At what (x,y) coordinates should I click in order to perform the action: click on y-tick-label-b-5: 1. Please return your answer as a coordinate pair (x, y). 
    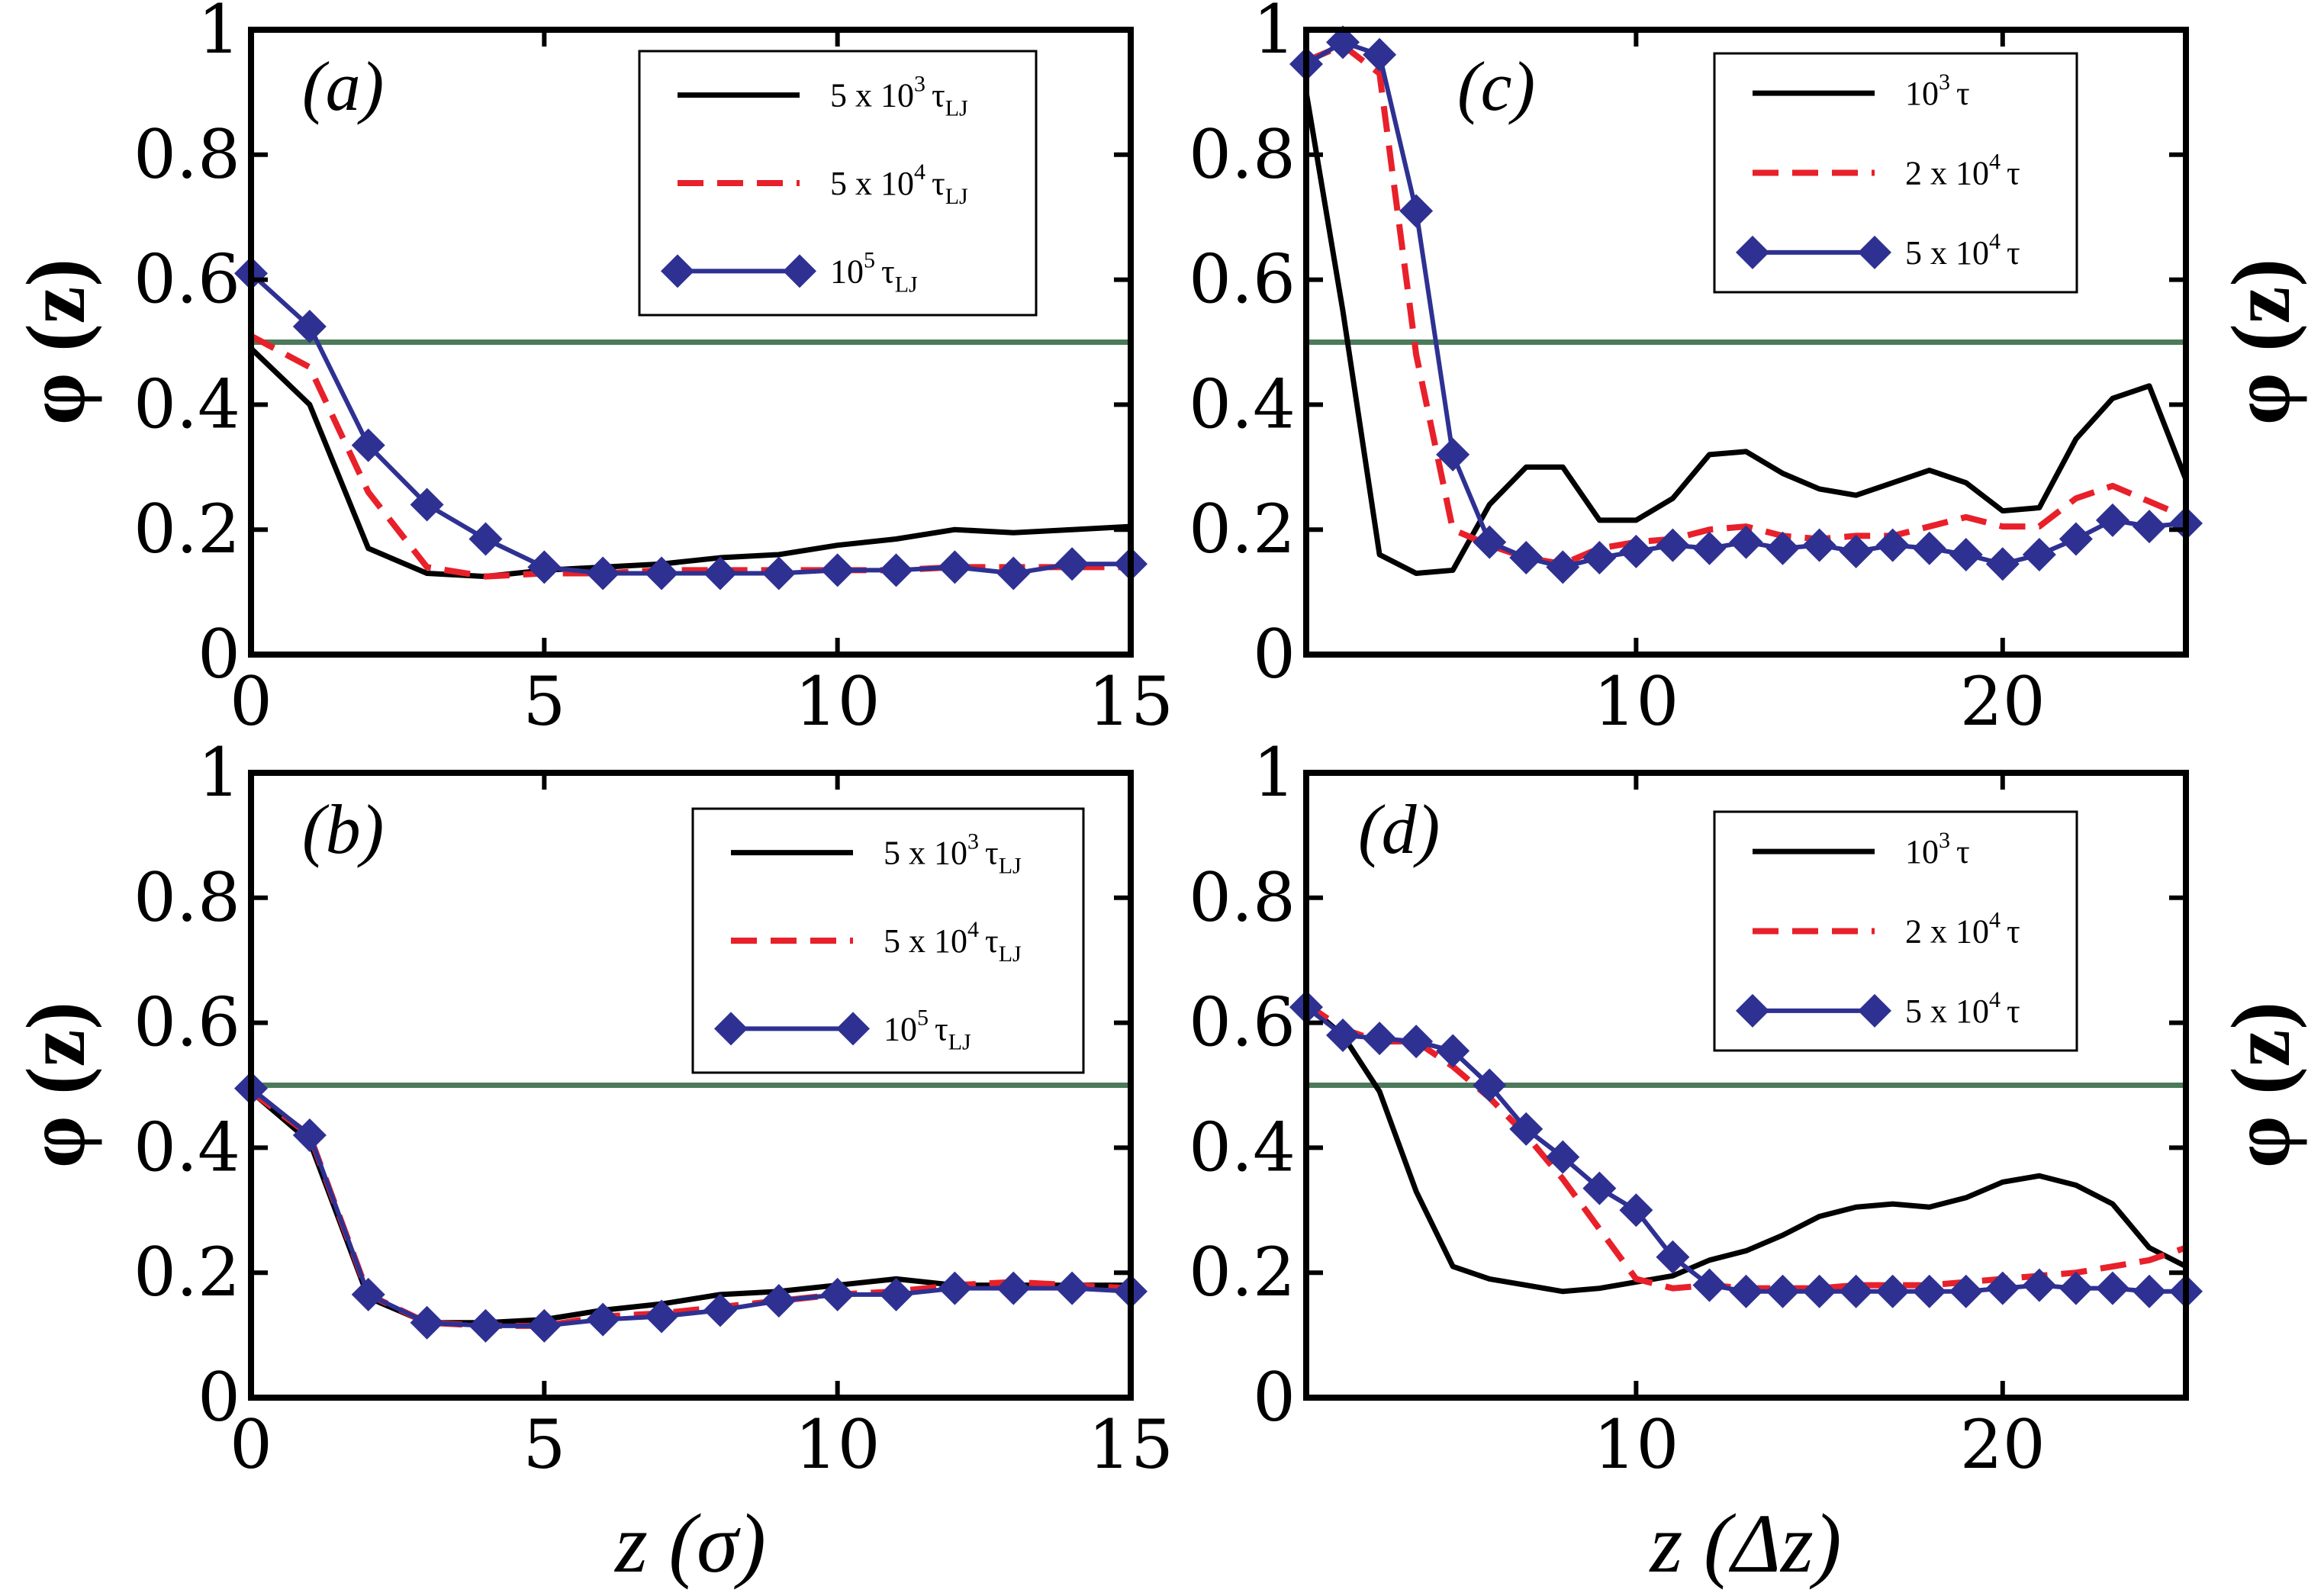
    Looking at the image, I should click on (219, 772).